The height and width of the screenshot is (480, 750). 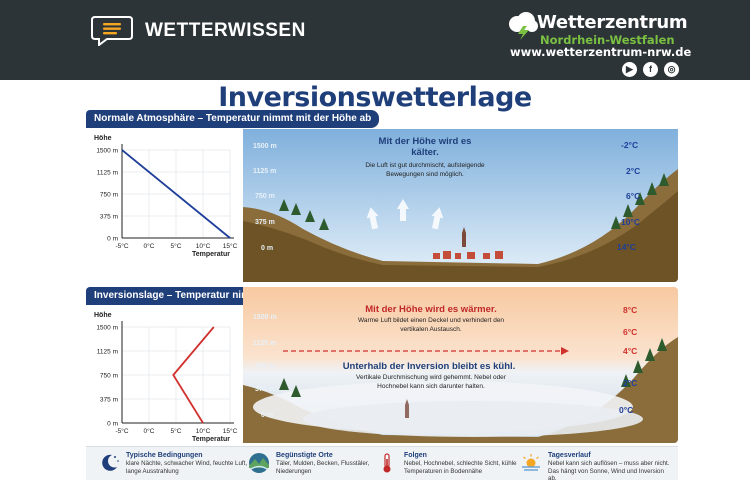 I want to click on page-title: Inversionswetterlage, so click(x=375, y=97).